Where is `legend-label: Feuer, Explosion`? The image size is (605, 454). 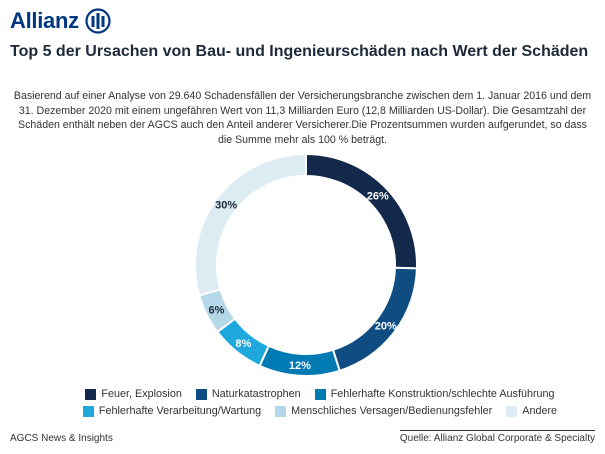 legend-label: Feuer, Explosion is located at coordinates (141, 394).